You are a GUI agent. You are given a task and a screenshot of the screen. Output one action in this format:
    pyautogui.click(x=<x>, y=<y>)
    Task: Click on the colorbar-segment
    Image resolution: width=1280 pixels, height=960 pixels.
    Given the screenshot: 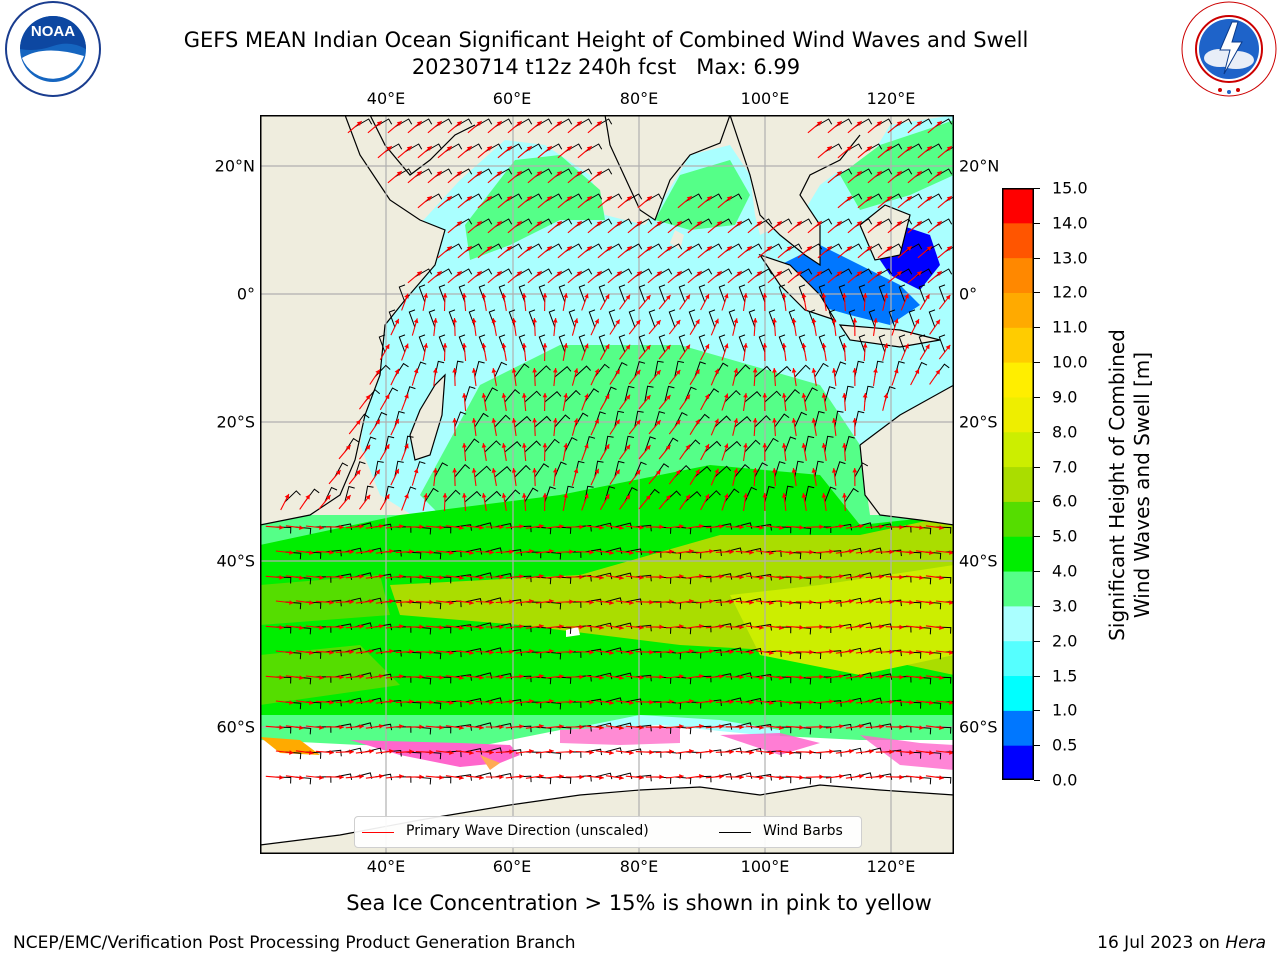 What is the action you would take?
    pyautogui.click(x=1018, y=206)
    